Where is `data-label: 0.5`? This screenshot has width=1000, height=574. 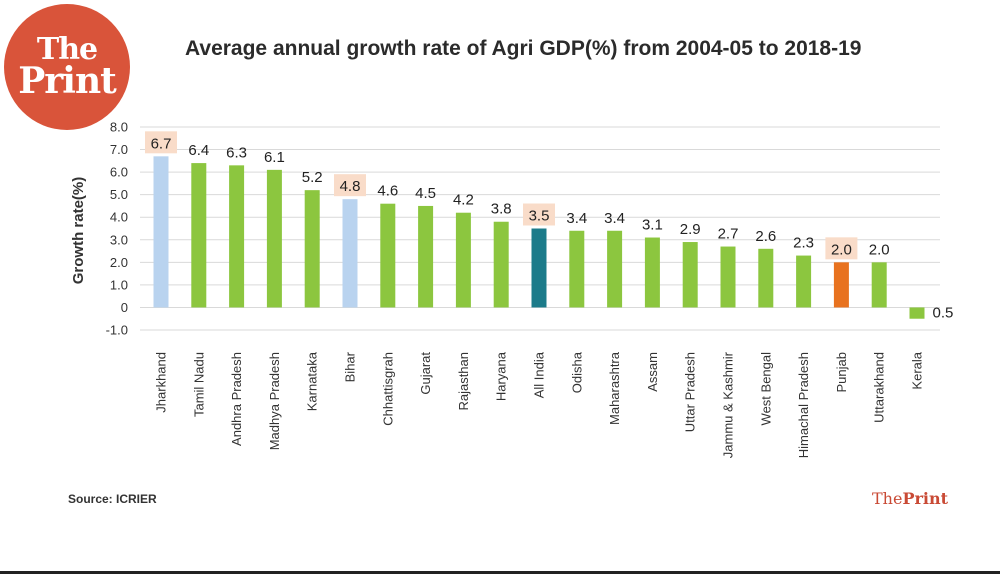
data-label: 0.5 is located at coordinates (943, 312).